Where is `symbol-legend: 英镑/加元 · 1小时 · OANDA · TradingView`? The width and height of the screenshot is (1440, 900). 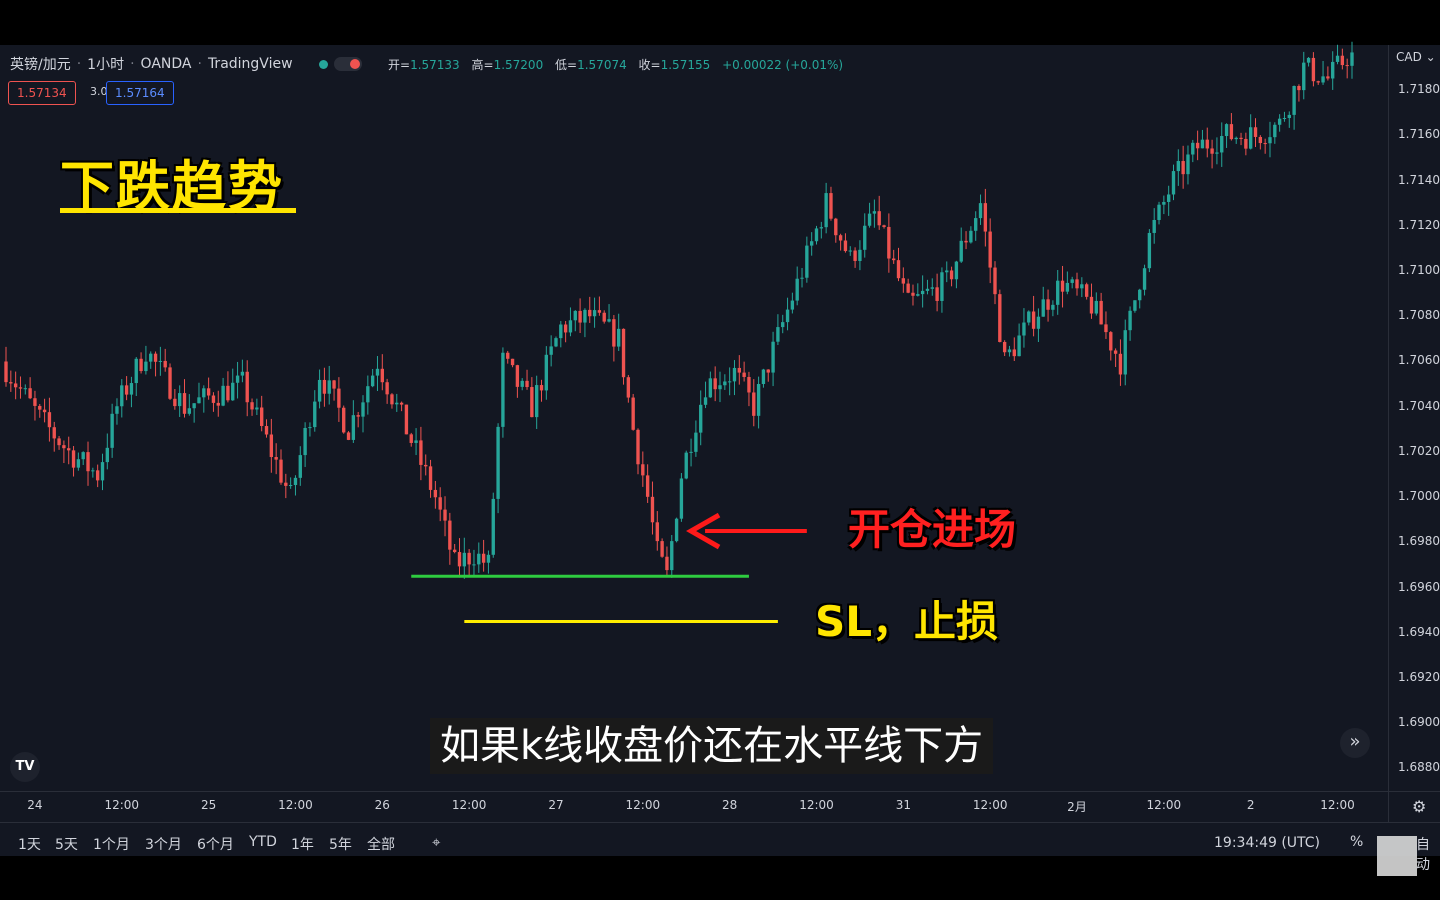
symbol-legend: 英镑/加元 · 1小时 · OANDA · TradingView is located at coordinates (186, 64).